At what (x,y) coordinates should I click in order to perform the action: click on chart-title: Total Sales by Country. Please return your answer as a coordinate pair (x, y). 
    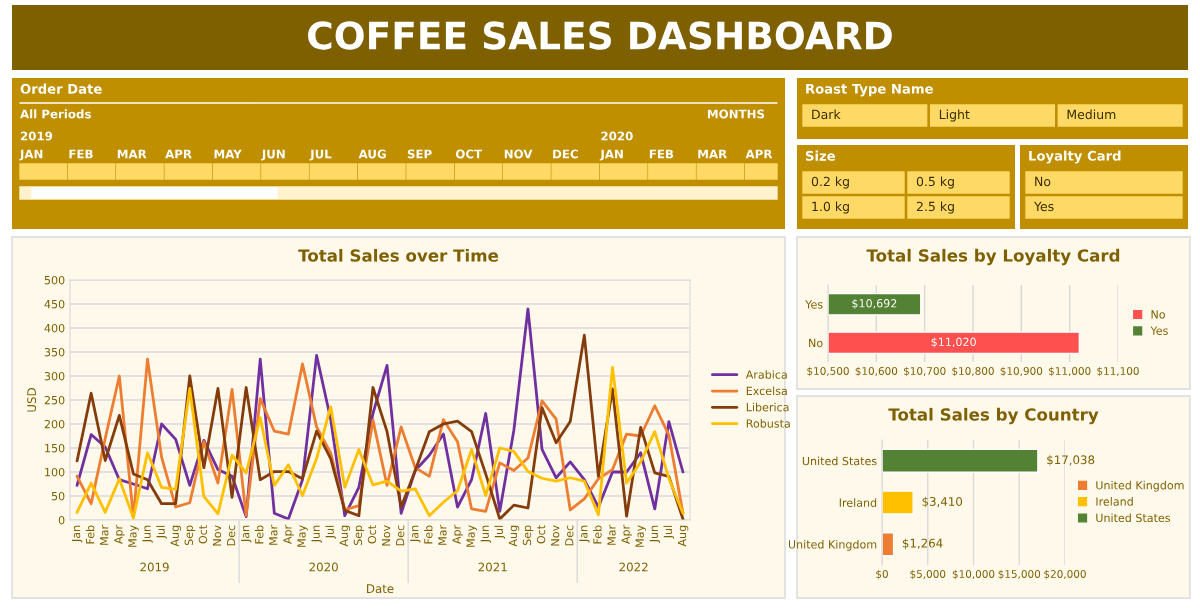
    Looking at the image, I should click on (993, 416).